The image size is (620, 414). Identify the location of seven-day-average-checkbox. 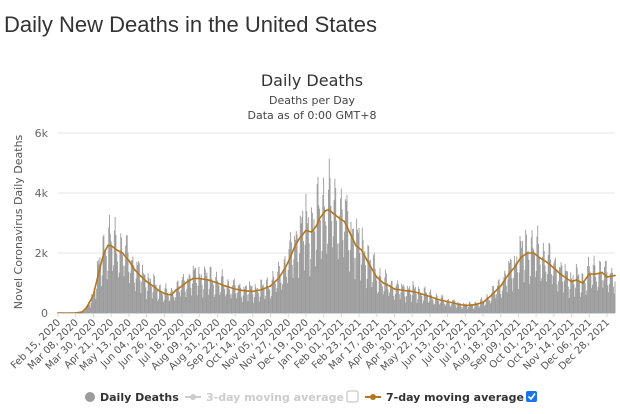
(531, 396).